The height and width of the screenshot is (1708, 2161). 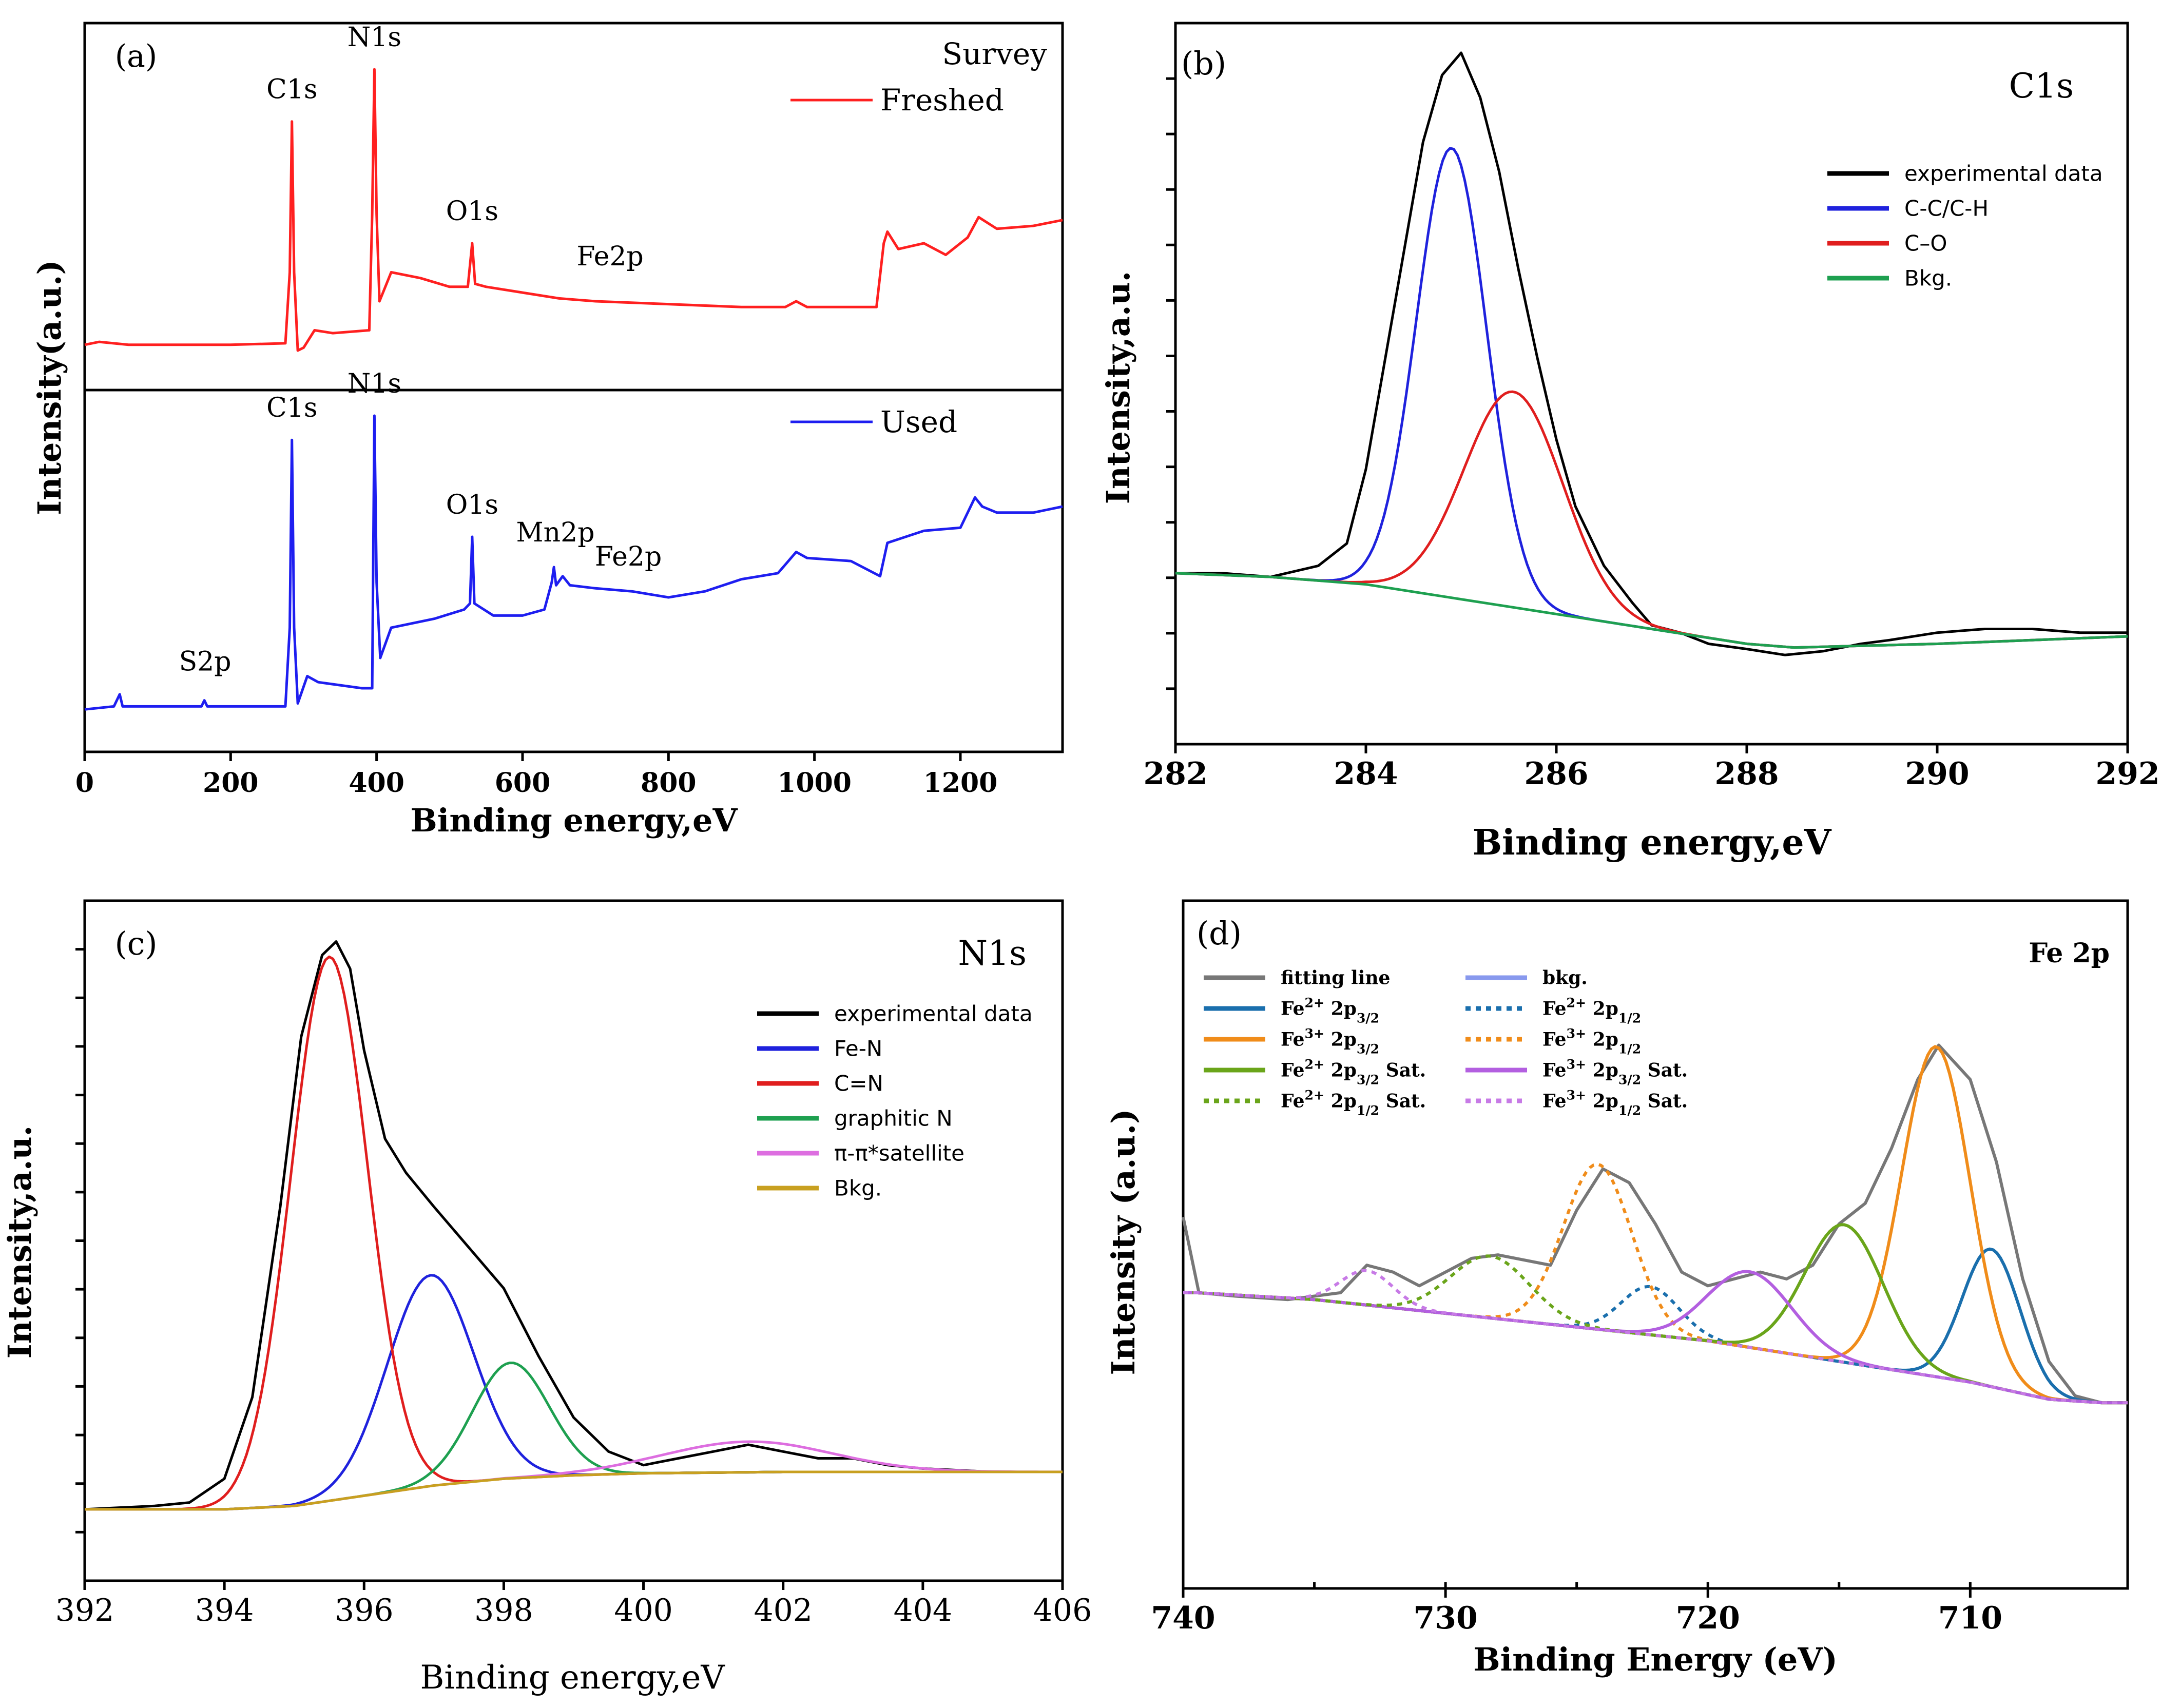 I want to click on x-tick-label: 730, so click(x=1445, y=1618).